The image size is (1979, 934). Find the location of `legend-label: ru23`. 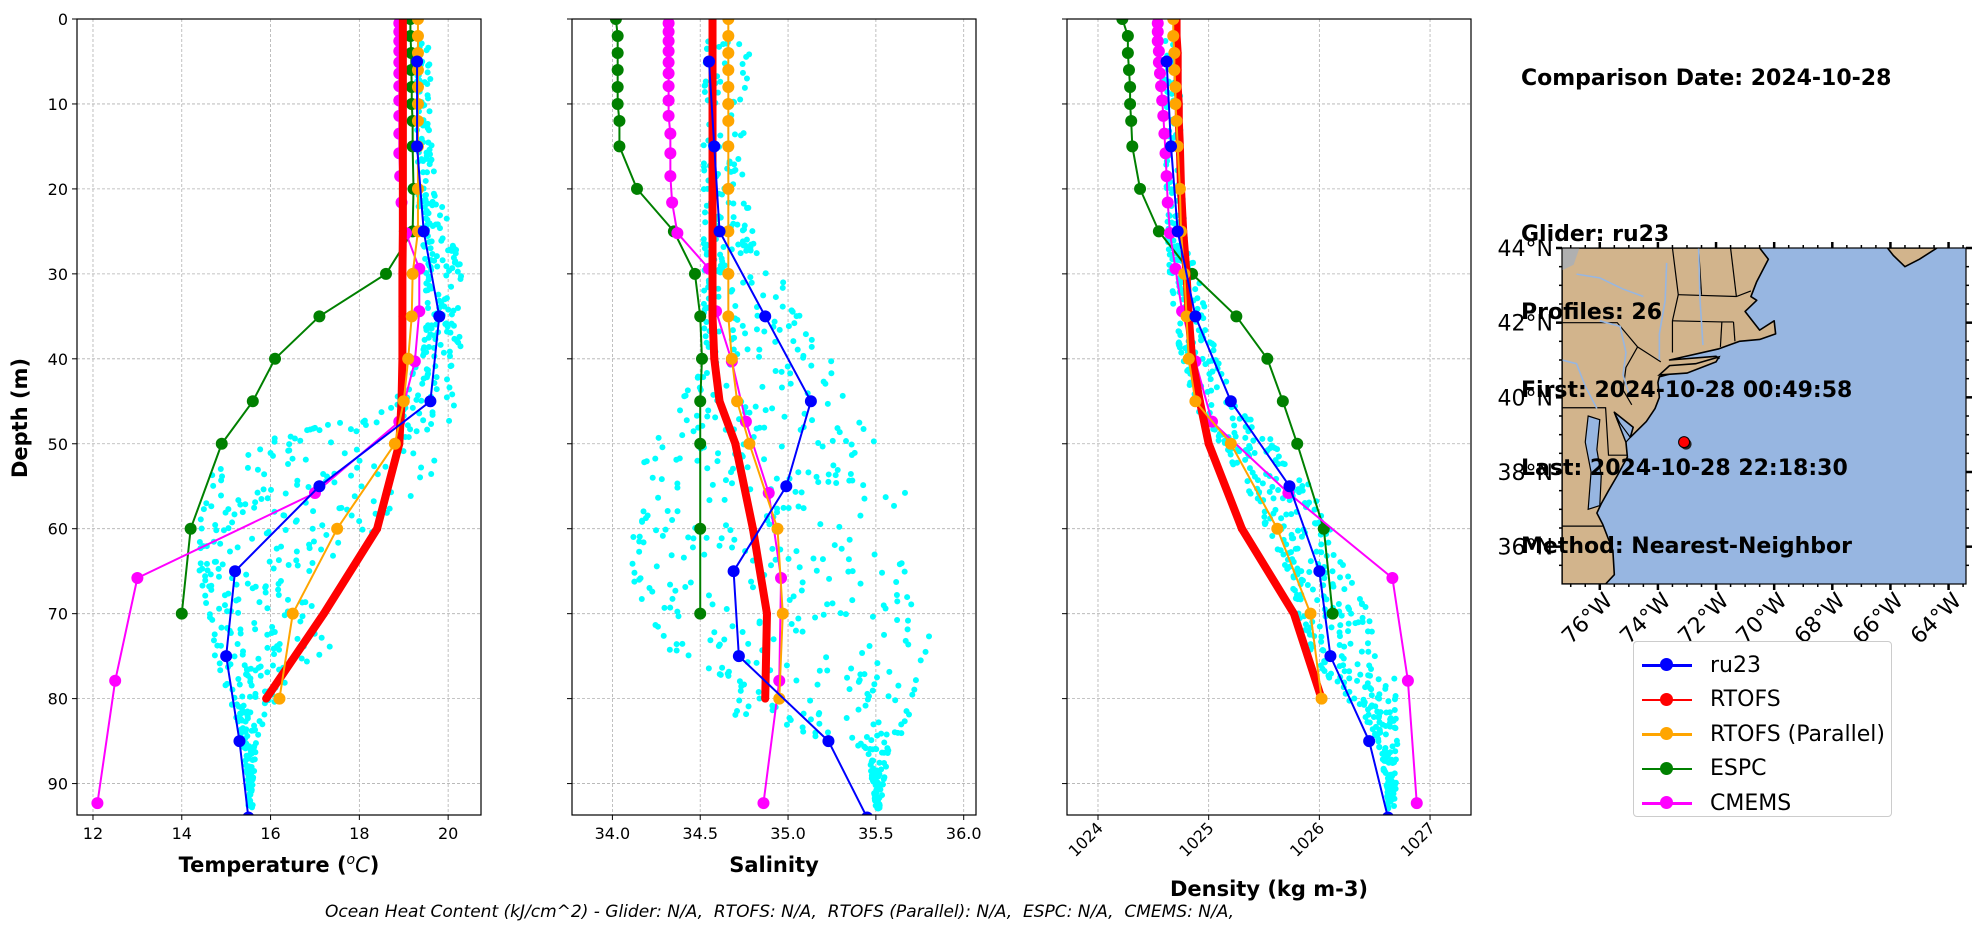

legend-label: ru23 is located at coordinates (1735, 665).